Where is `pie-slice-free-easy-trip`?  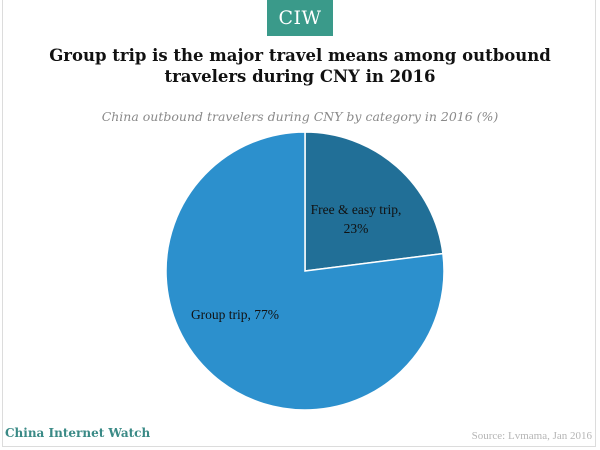 pie-slice-free-easy-trip is located at coordinates (374, 201).